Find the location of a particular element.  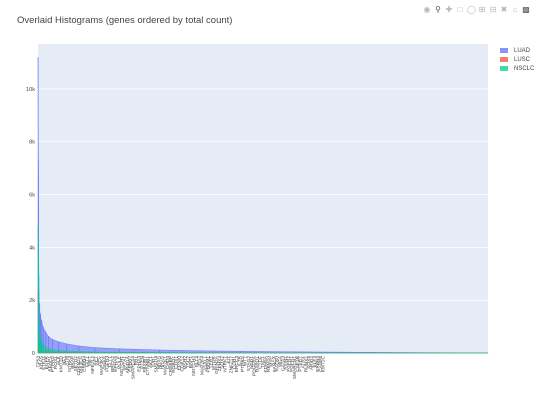

x-tick-label-51: MSH2 is located at coordinates (186, 363).